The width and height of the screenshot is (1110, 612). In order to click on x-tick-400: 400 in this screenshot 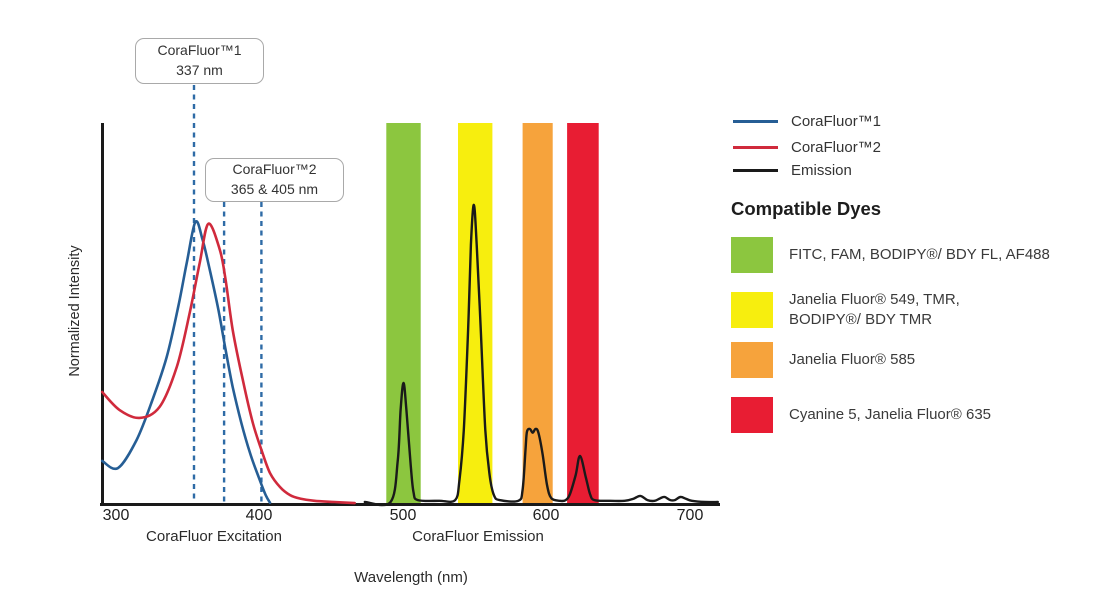, I will do `click(259, 515)`.